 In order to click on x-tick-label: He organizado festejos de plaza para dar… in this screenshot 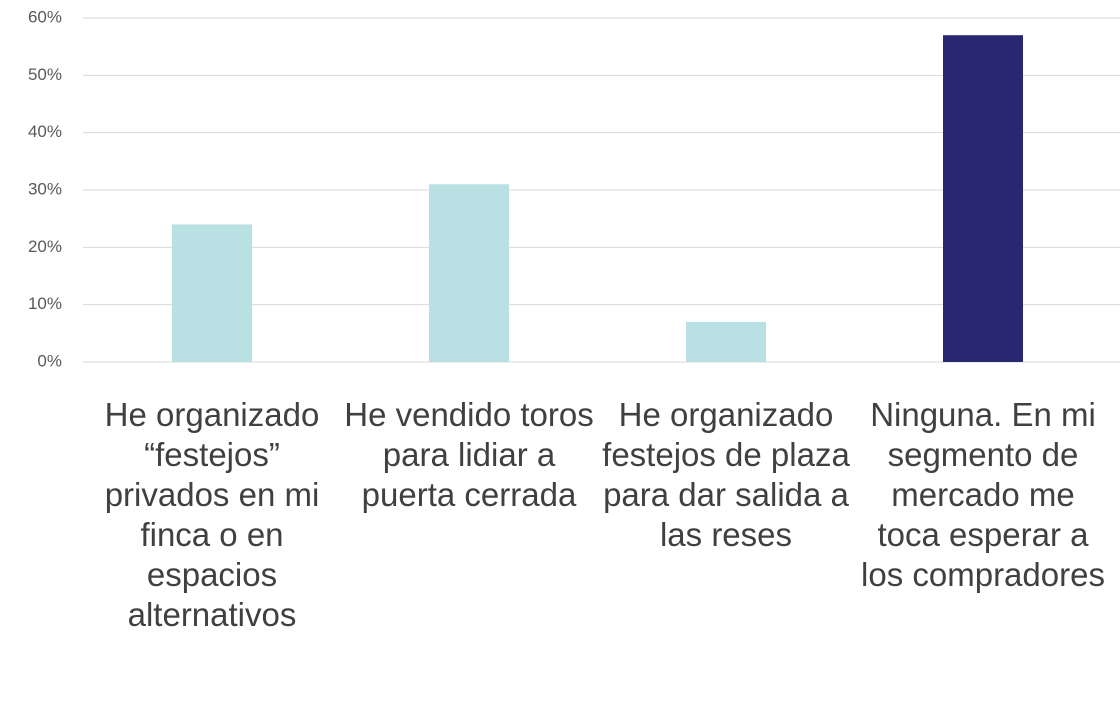, I will do `click(726, 474)`.